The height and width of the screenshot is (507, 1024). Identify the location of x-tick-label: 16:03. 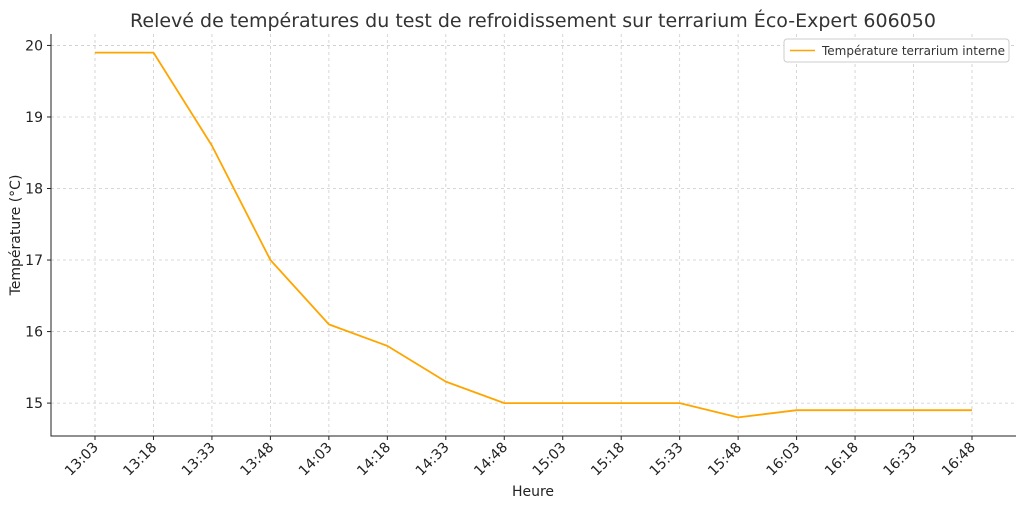
(784, 460).